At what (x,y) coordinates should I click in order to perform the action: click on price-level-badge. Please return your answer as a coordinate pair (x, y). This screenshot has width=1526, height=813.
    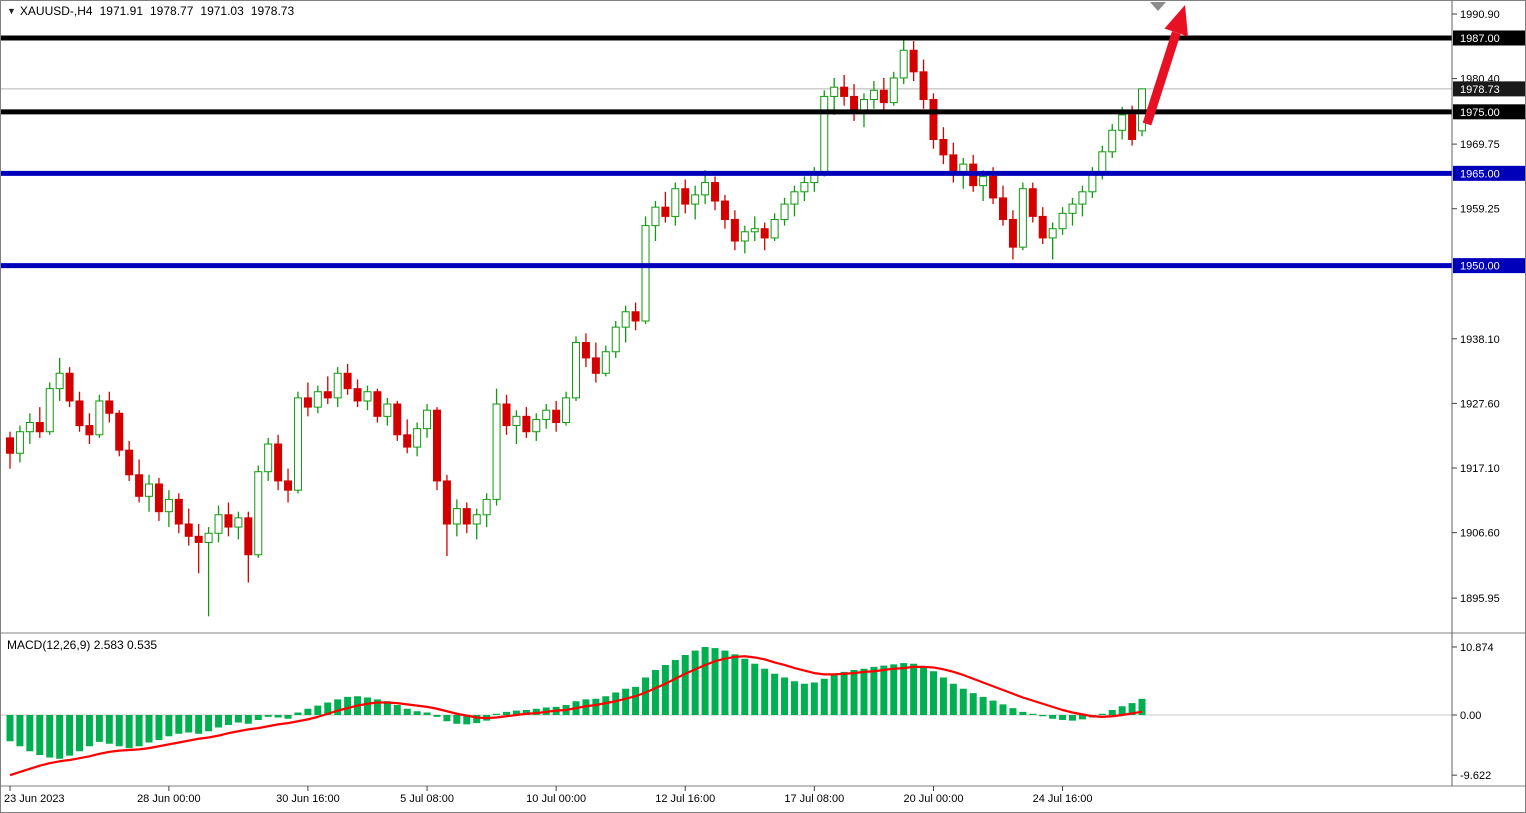
    Looking at the image, I should click on (1489, 89).